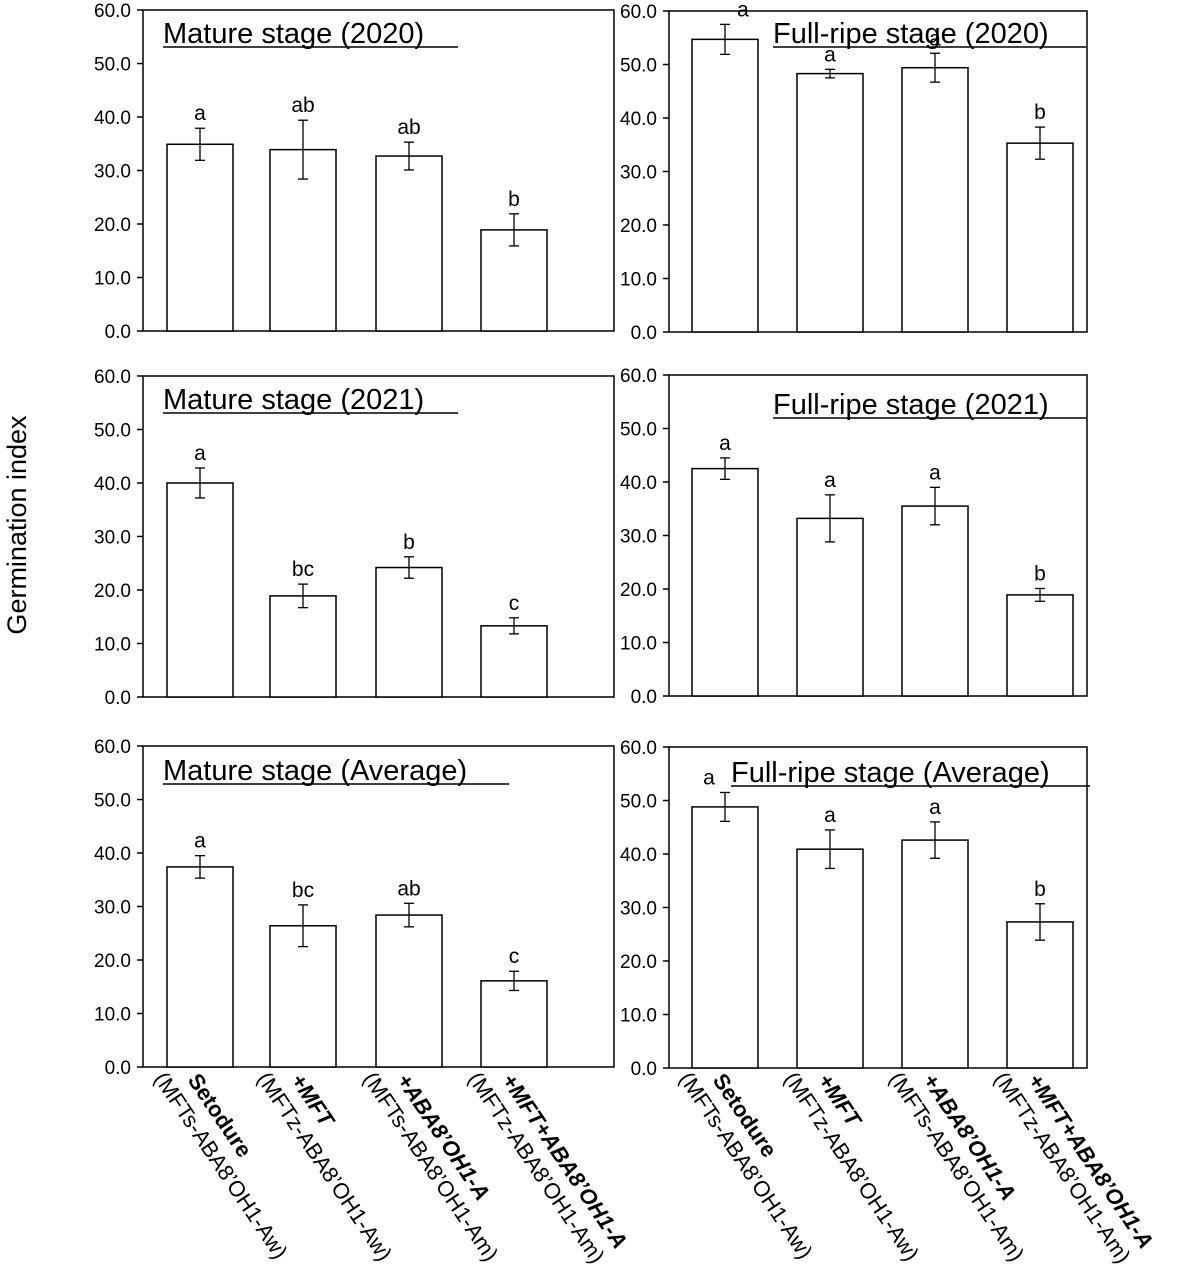 The height and width of the screenshot is (1284, 1204). Describe the element at coordinates (293, 400) in the screenshot. I see `chart-title: Mature stage (2021)` at that location.